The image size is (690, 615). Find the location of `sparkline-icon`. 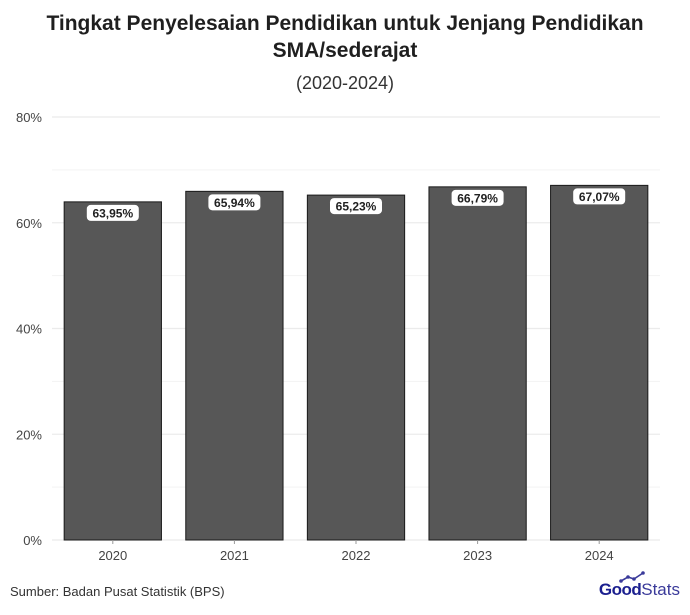

sparkline-icon is located at coordinates (632, 577).